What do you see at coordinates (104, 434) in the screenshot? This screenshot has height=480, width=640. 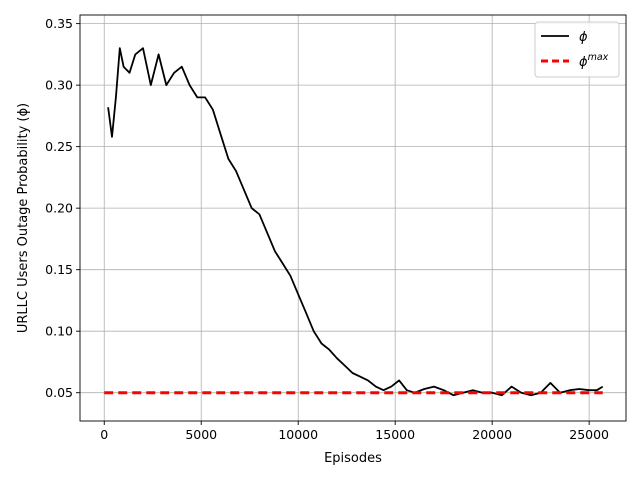 I see `x-tick-label: 0` at bounding box center [104, 434].